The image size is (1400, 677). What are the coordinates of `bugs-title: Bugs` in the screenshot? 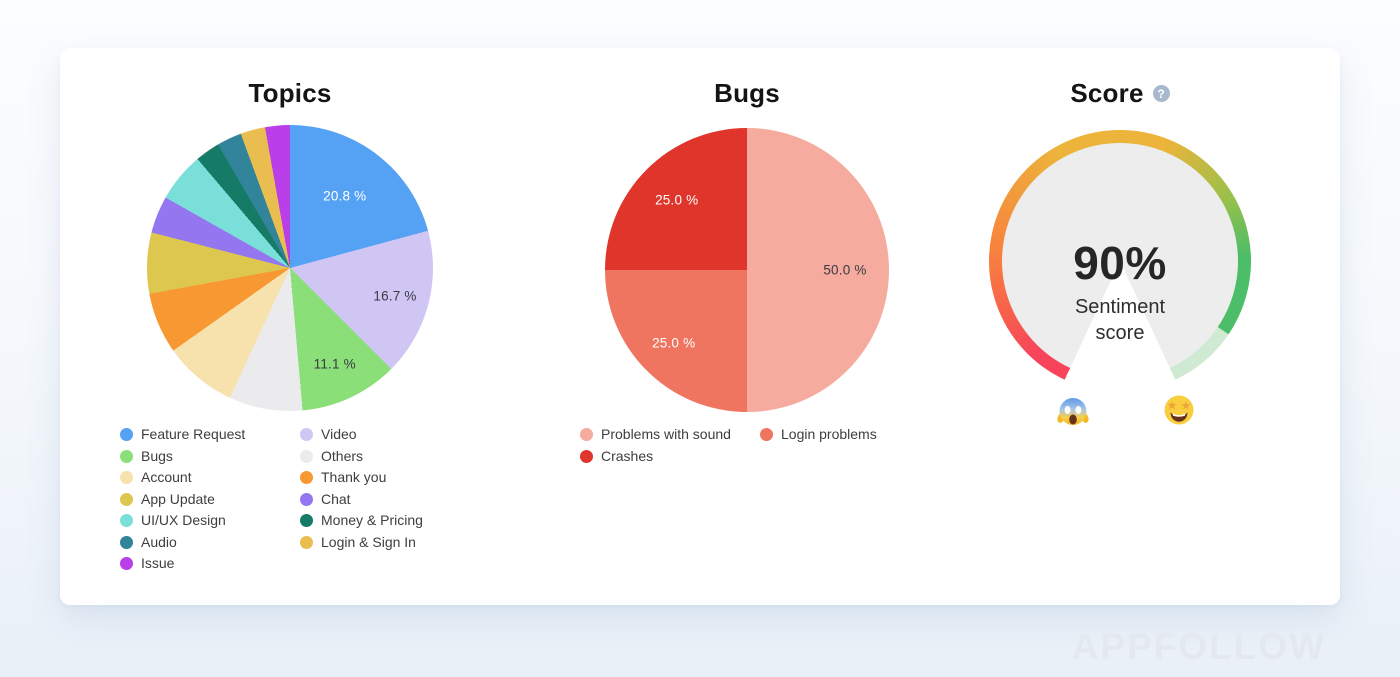 It's located at (747, 93).